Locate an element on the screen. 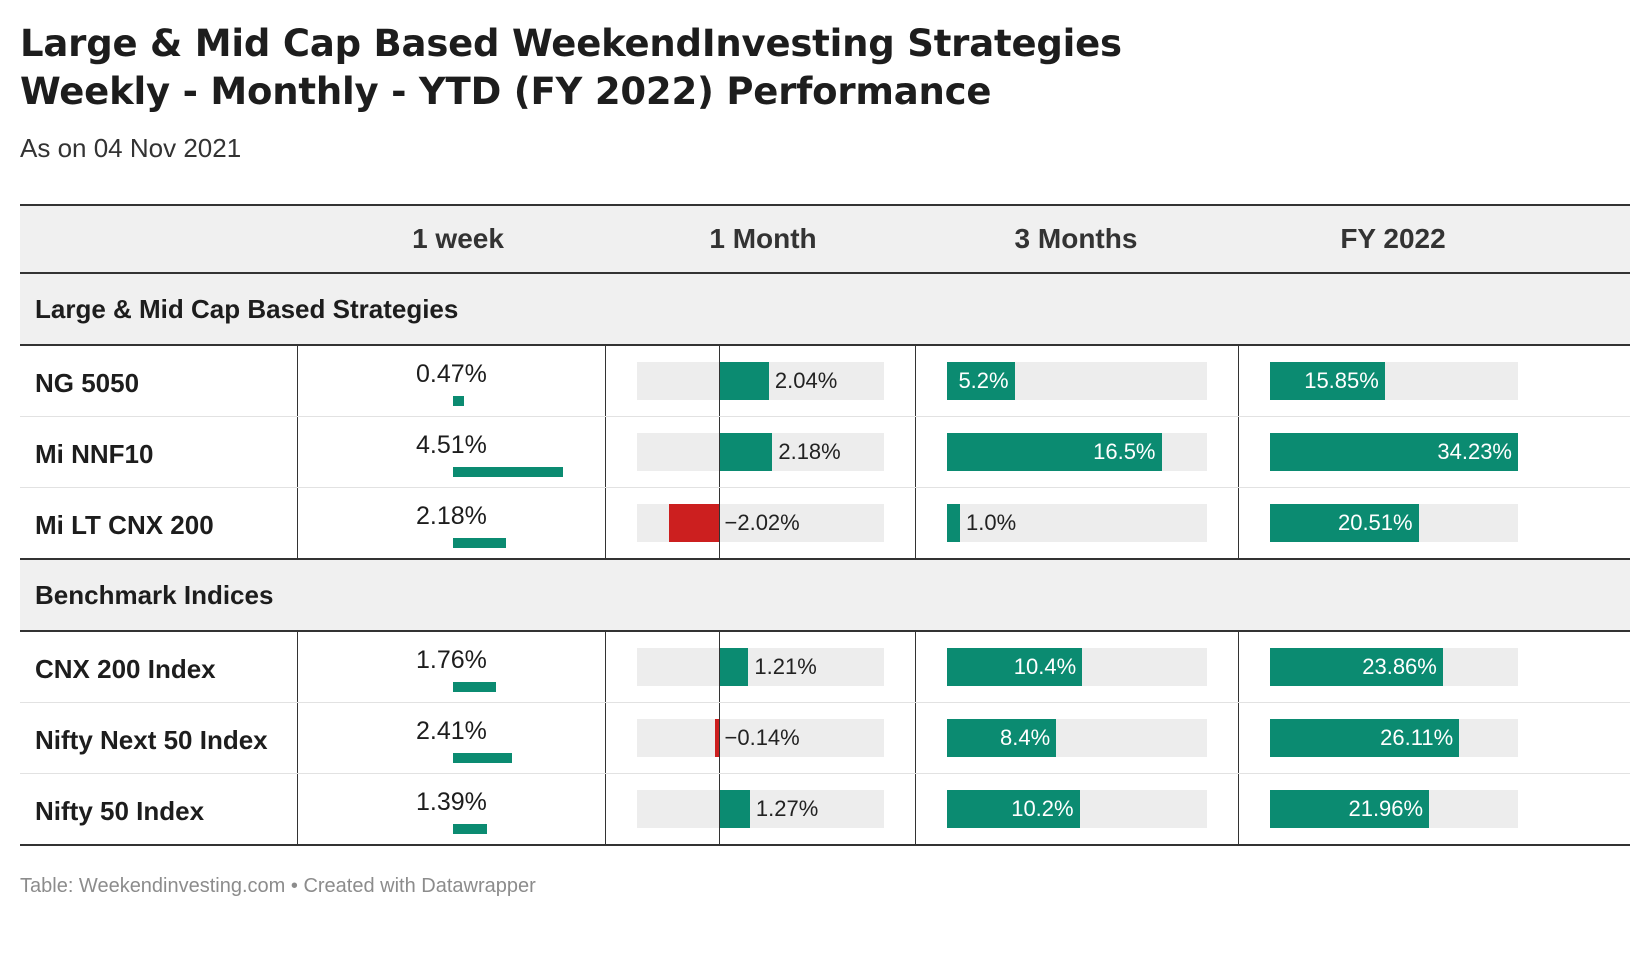 The image size is (1650, 968). column-header-3-months: 3 Months is located at coordinates (1076, 238).